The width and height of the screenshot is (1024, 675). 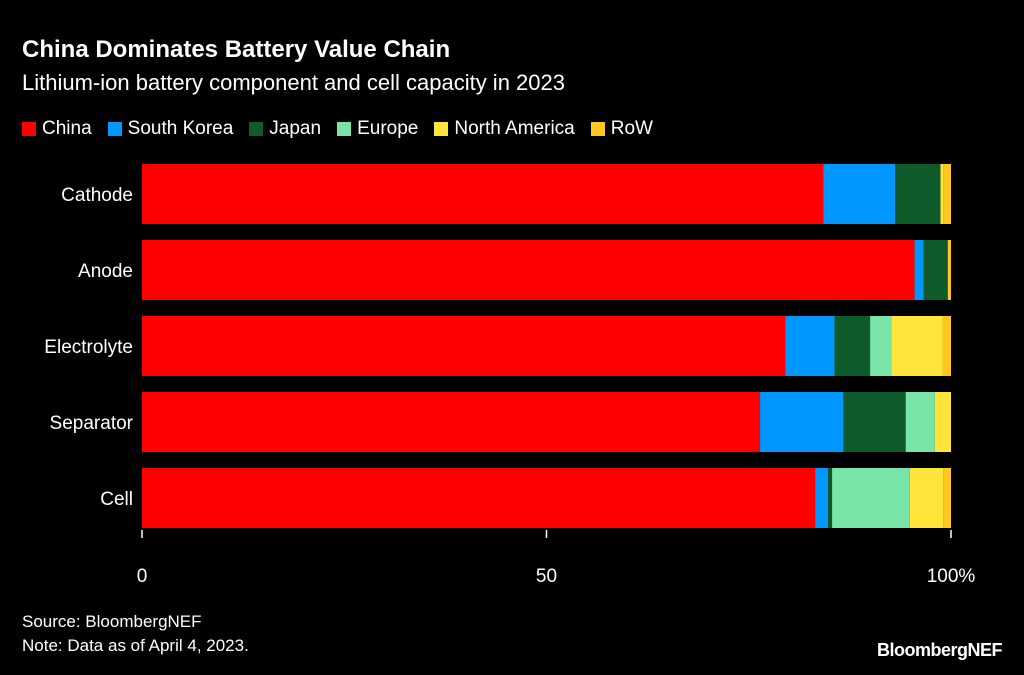 I want to click on x-tick-label: 50, so click(x=546, y=576).